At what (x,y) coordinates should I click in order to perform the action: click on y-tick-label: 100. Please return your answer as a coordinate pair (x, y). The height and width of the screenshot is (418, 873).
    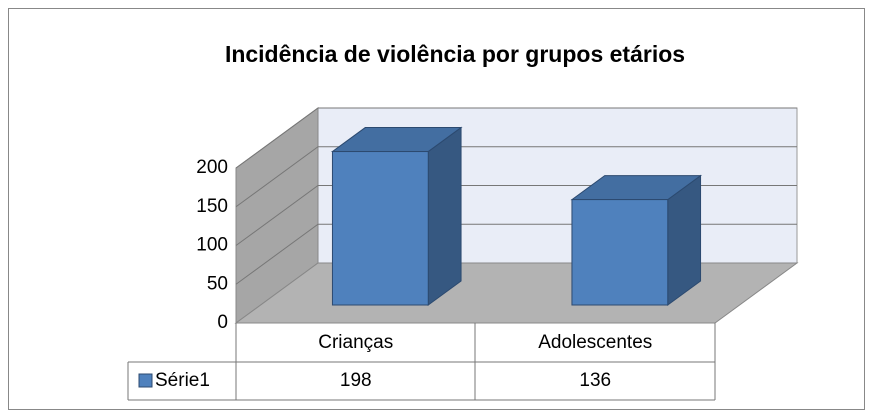
    Looking at the image, I should click on (212, 245).